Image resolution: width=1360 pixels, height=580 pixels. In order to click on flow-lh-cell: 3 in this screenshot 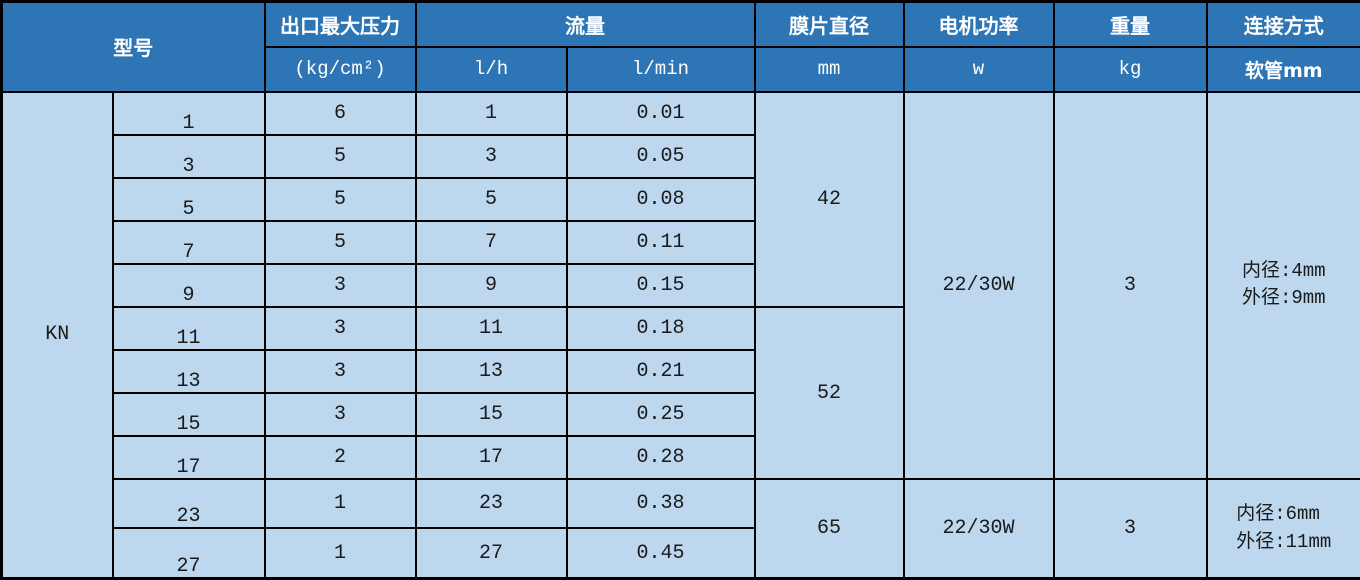, I will do `click(491, 156)`.